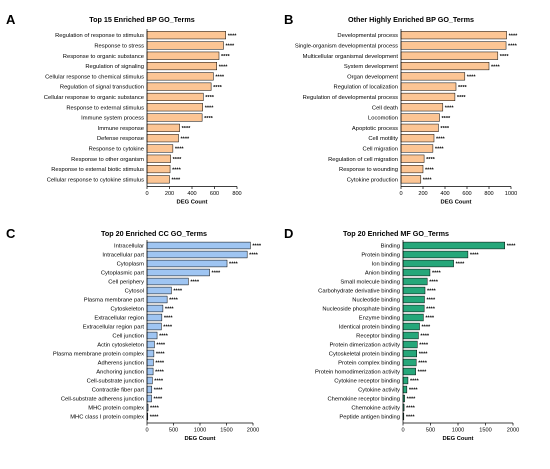  What do you see at coordinates (121, 129) in the screenshot?
I see `category-label: Immune response` at bounding box center [121, 129].